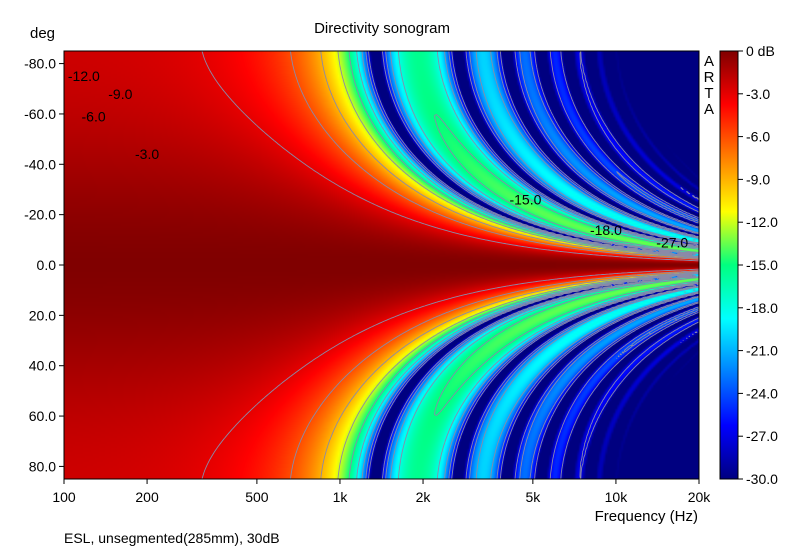 This screenshot has width=800, height=551. Describe the element at coordinates (120, 94) in the screenshot. I see `contour-label: -9.0` at that location.